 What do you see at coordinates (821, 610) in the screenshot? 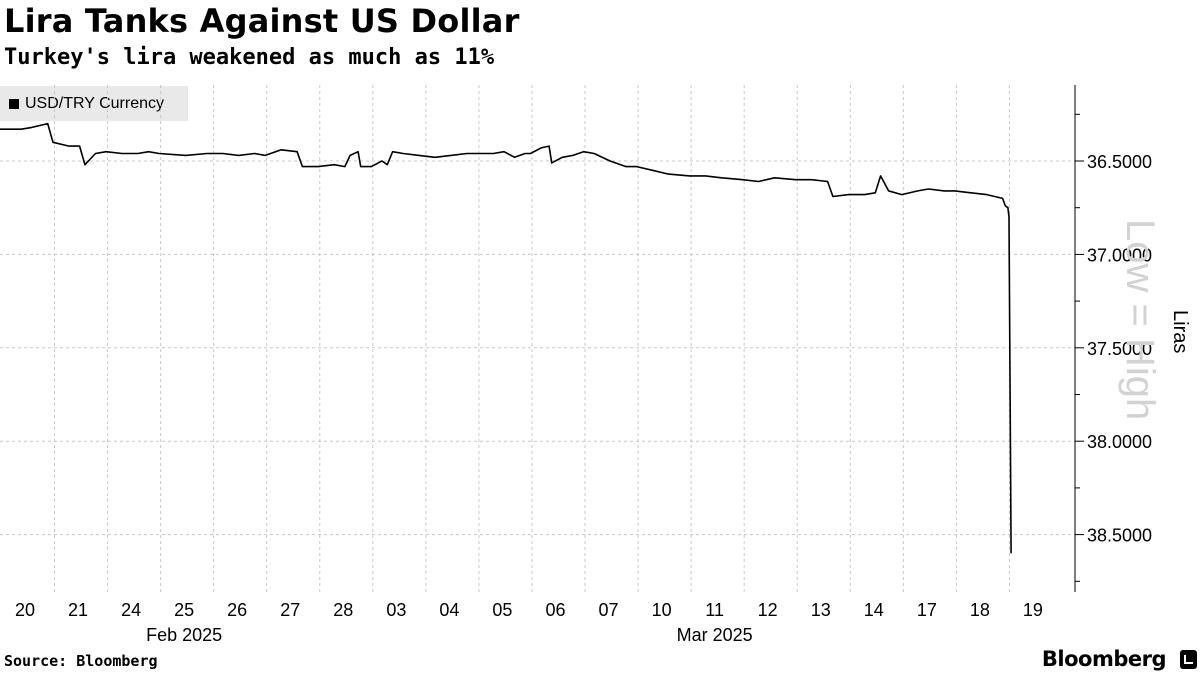
I see `x-tick-label: 13` at bounding box center [821, 610].